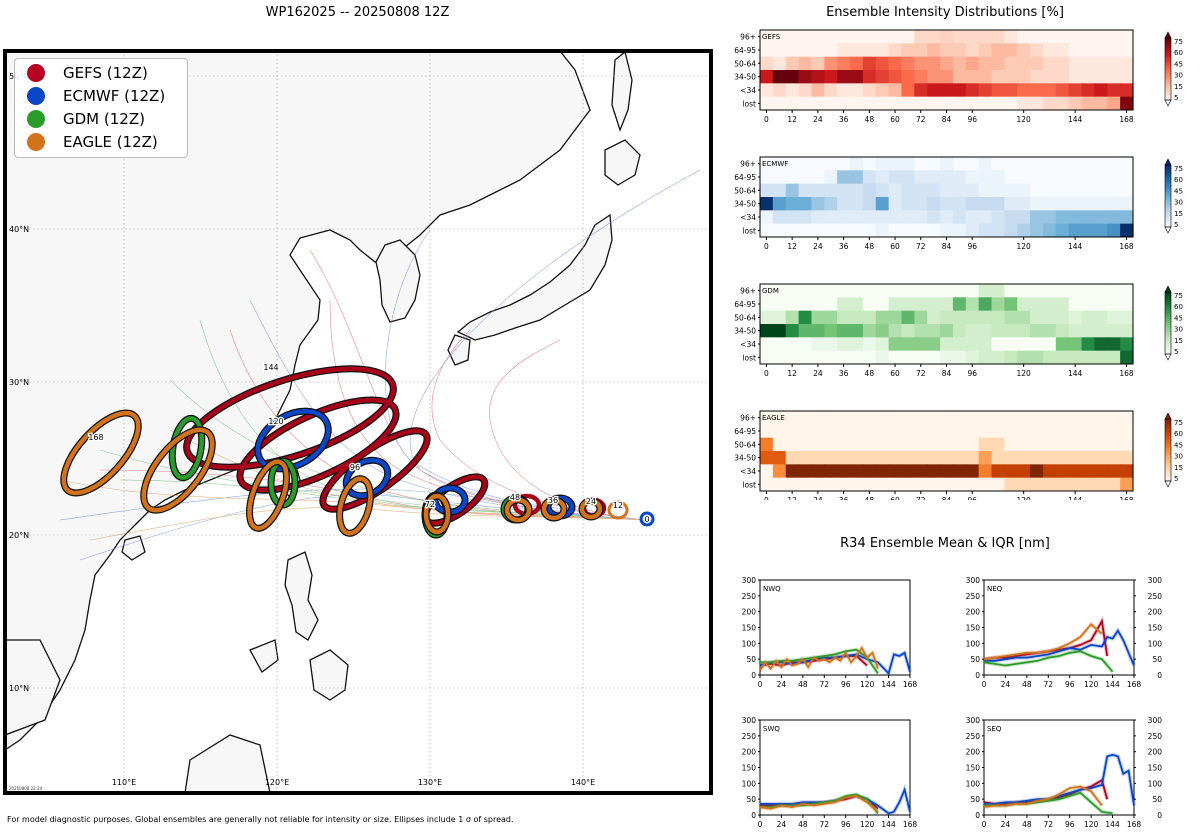 This screenshot has height=840, width=1200. I want to click on lat-label: 40°N, so click(19, 229).